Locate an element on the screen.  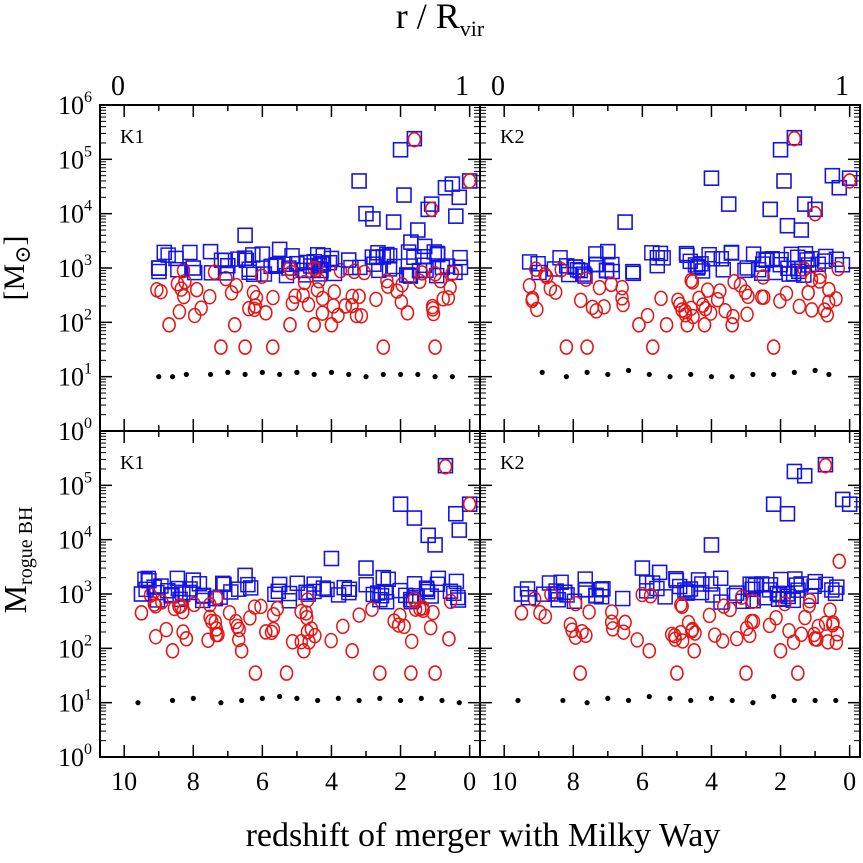
x-tick-label: 4 is located at coordinates (331, 781).